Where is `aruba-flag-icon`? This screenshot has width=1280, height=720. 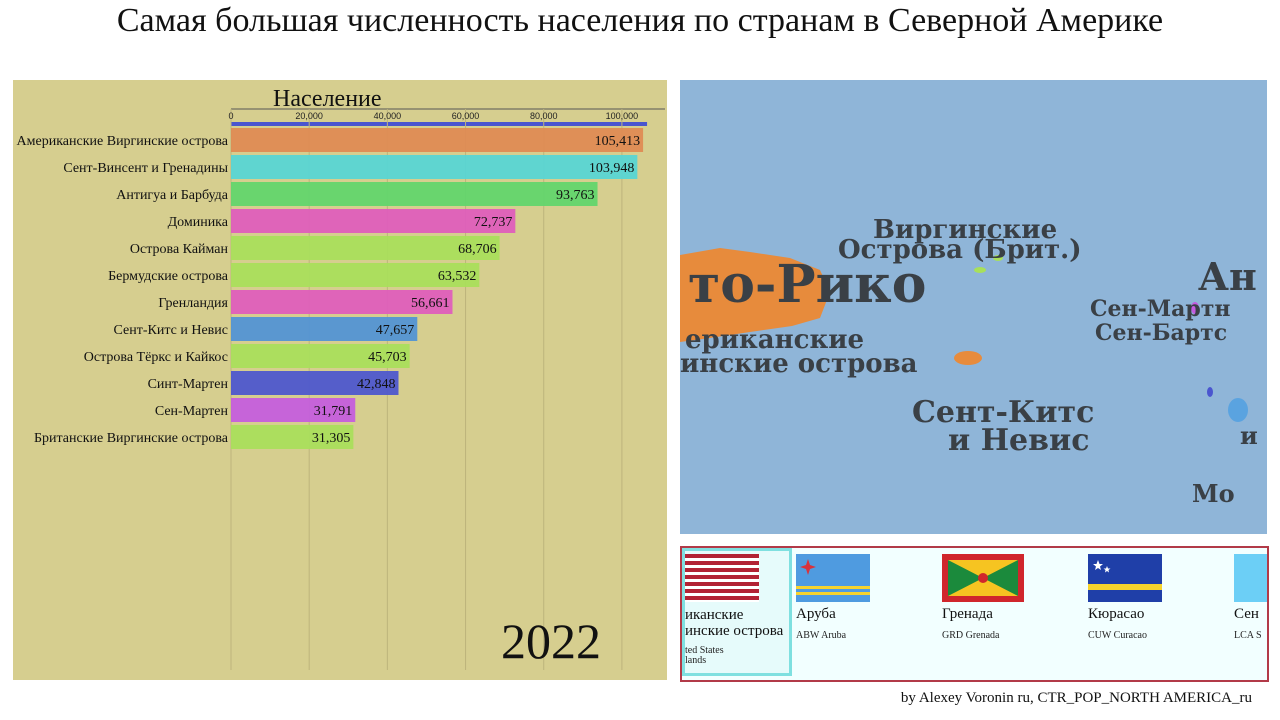 aruba-flag-icon is located at coordinates (833, 578).